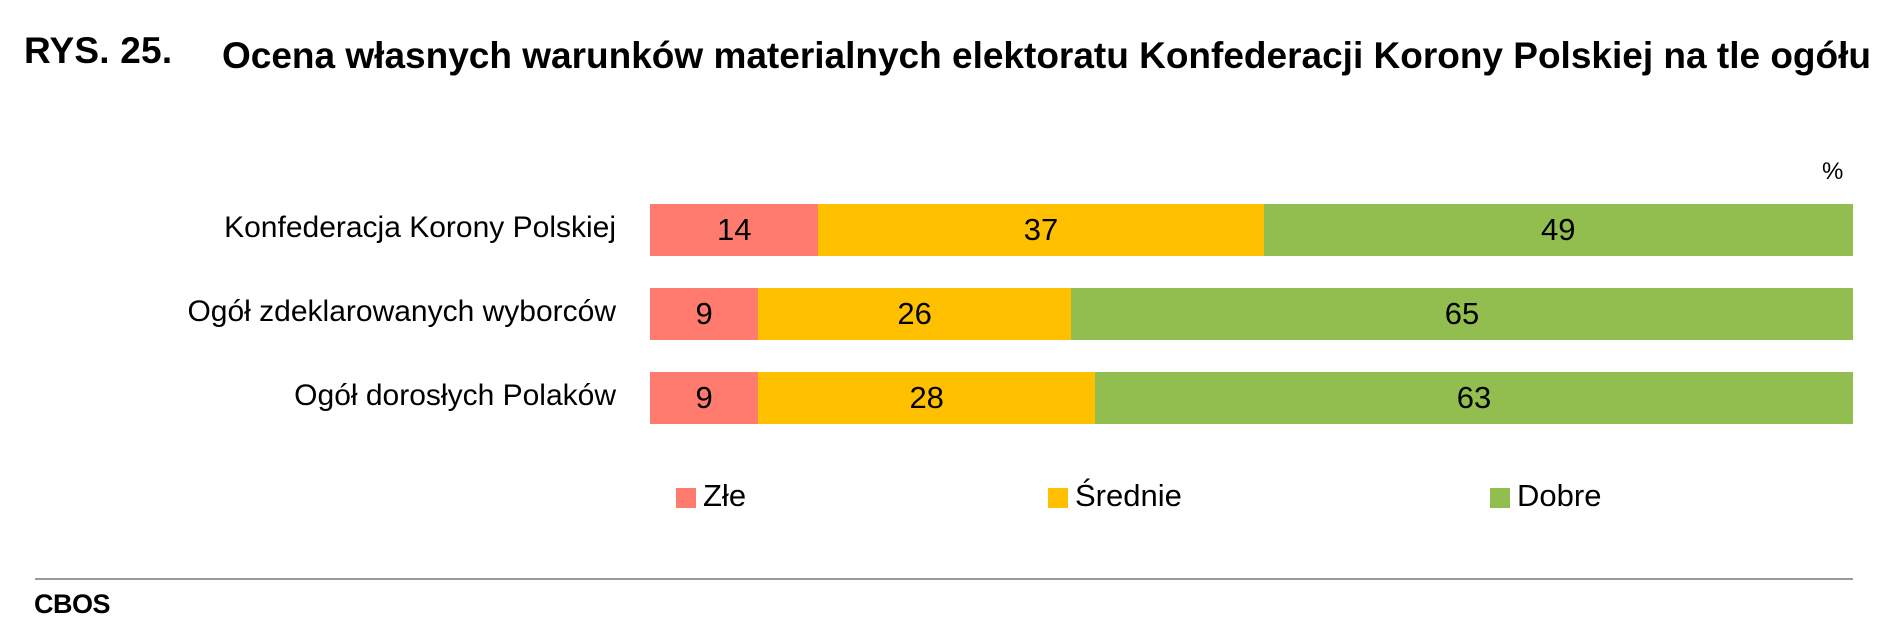  I want to click on bar-segment-dobre: 49, so click(1558, 230).